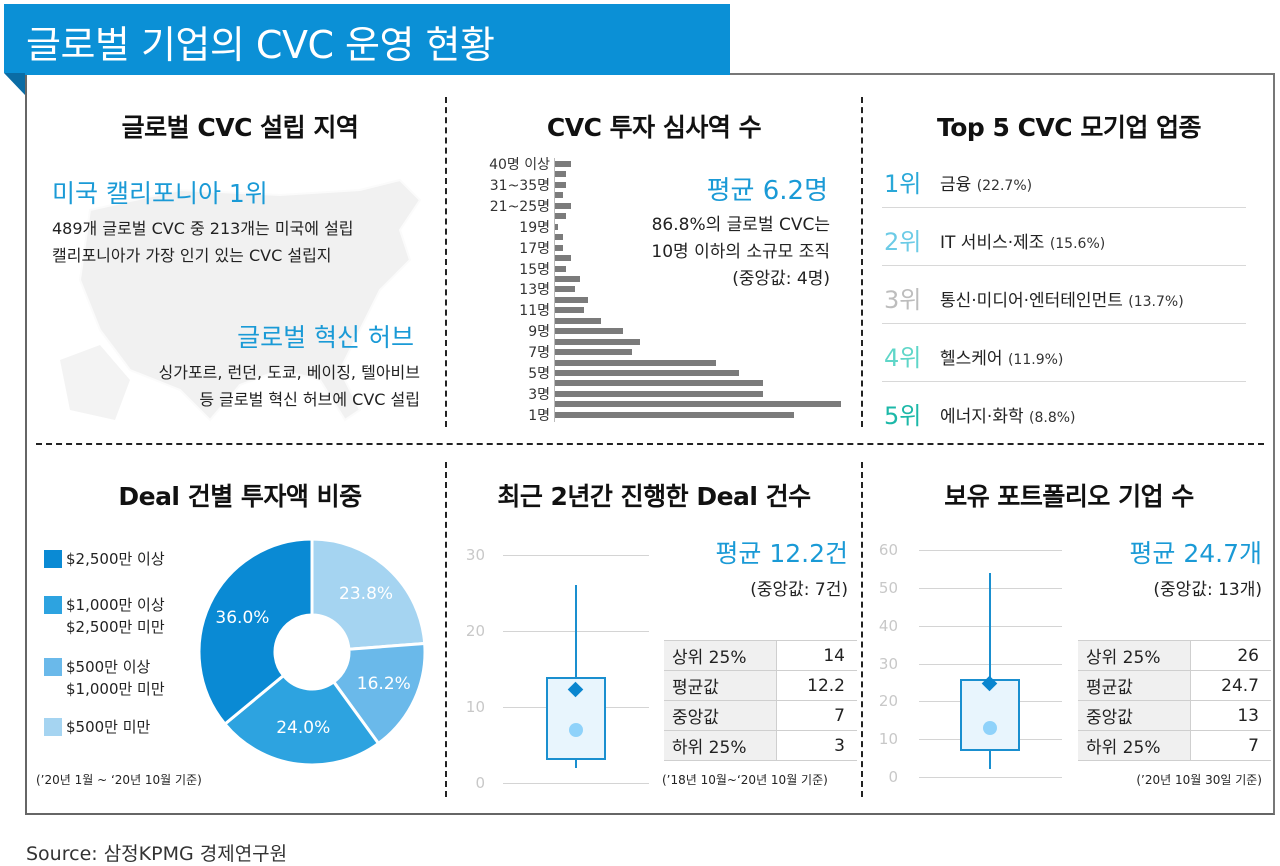 Image resolution: width=1280 pixels, height=866 pixels. What do you see at coordinates (108, 727) in the screenshot?
I see `legend-label: $500만 미만` at bounding box center [108, 727].